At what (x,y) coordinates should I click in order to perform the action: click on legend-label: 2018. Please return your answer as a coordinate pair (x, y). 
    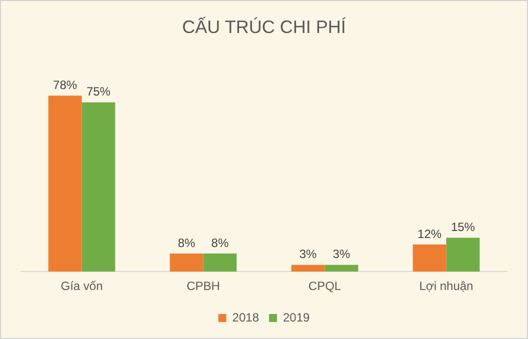
    Looking at the image, I should click on (246, 317).